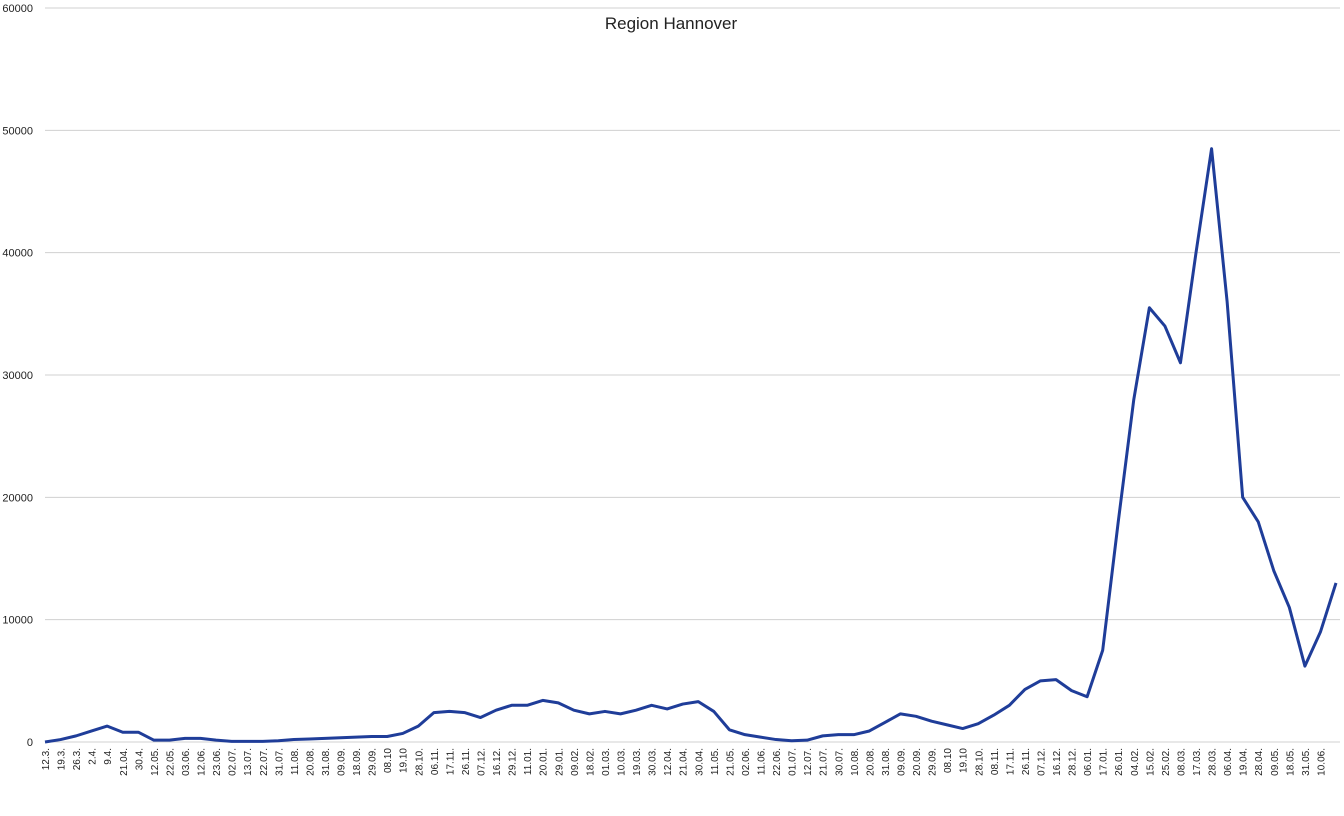 This screenshot has height=816, width=1344. Describe the element at coordinates (17, 9) in the screenshot. I see `y-tick-label: 60000` at that location.